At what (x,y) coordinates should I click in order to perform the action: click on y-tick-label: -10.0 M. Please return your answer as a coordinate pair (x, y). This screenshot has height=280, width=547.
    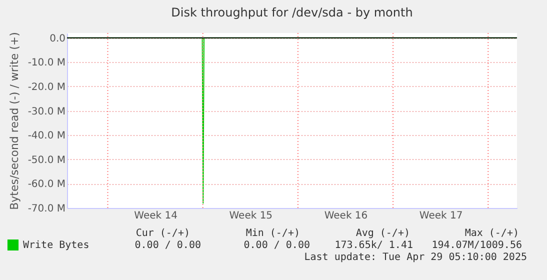
    Looking at the image, I should click on (47, 63).